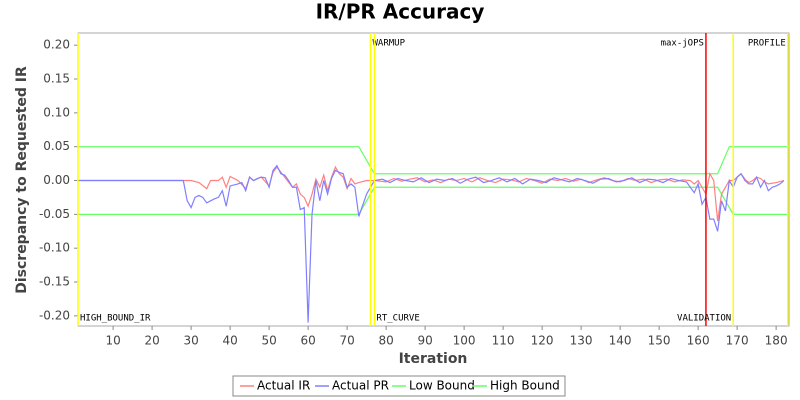 This screenshot has height=400, width=800. I want to click on marker-label: VALIDATION, so click(704, 319).